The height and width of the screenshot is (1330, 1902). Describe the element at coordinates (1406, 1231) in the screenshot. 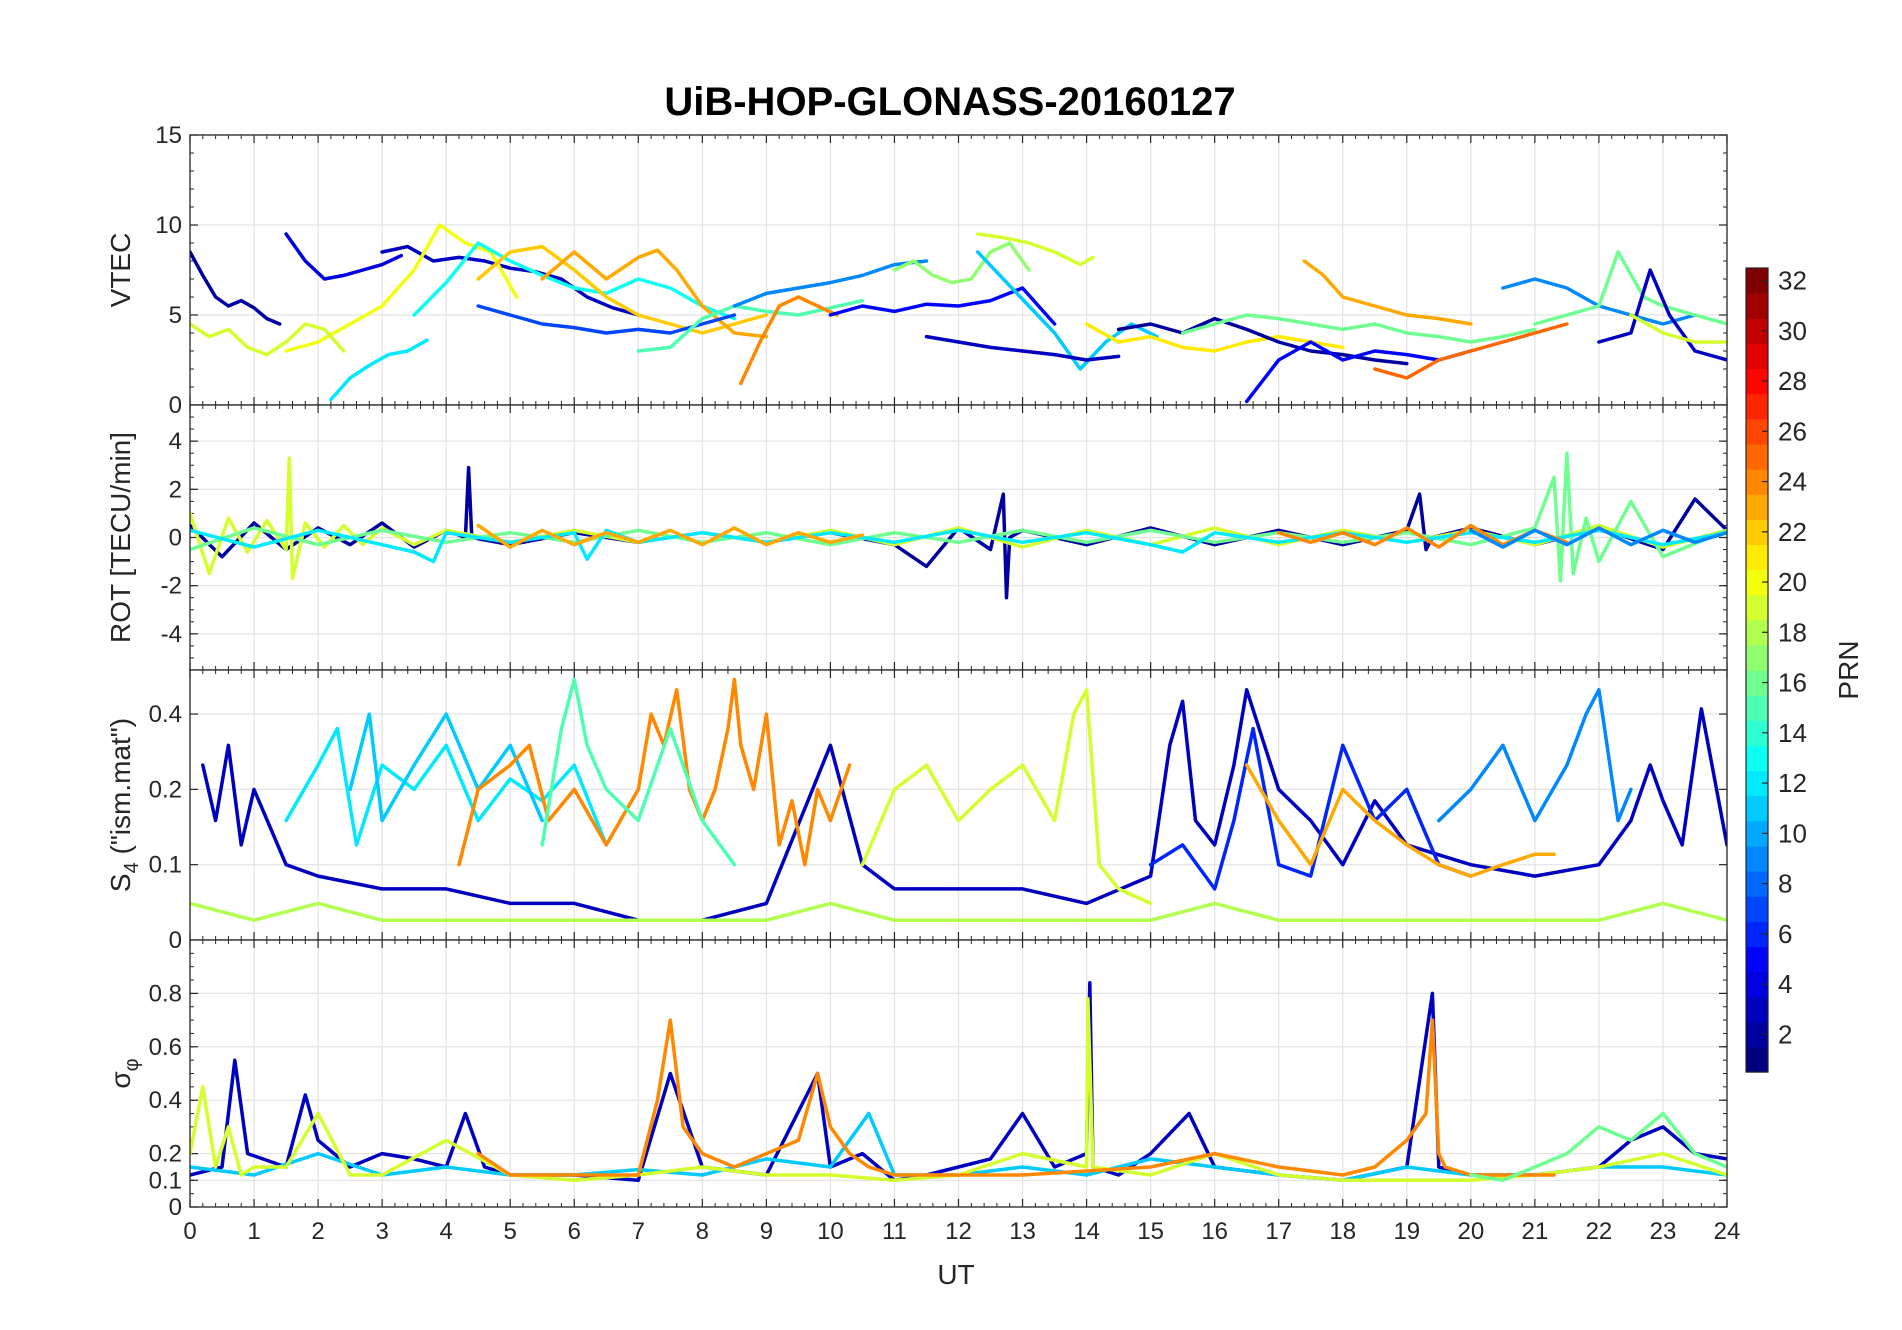

I see `x-tick-label: 19` at that location.